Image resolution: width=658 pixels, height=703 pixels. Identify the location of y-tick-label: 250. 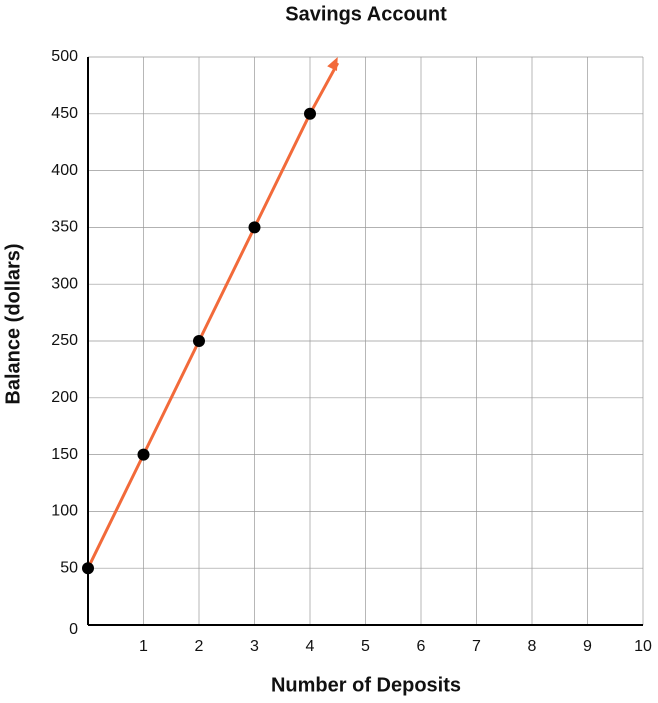
(64, 340).